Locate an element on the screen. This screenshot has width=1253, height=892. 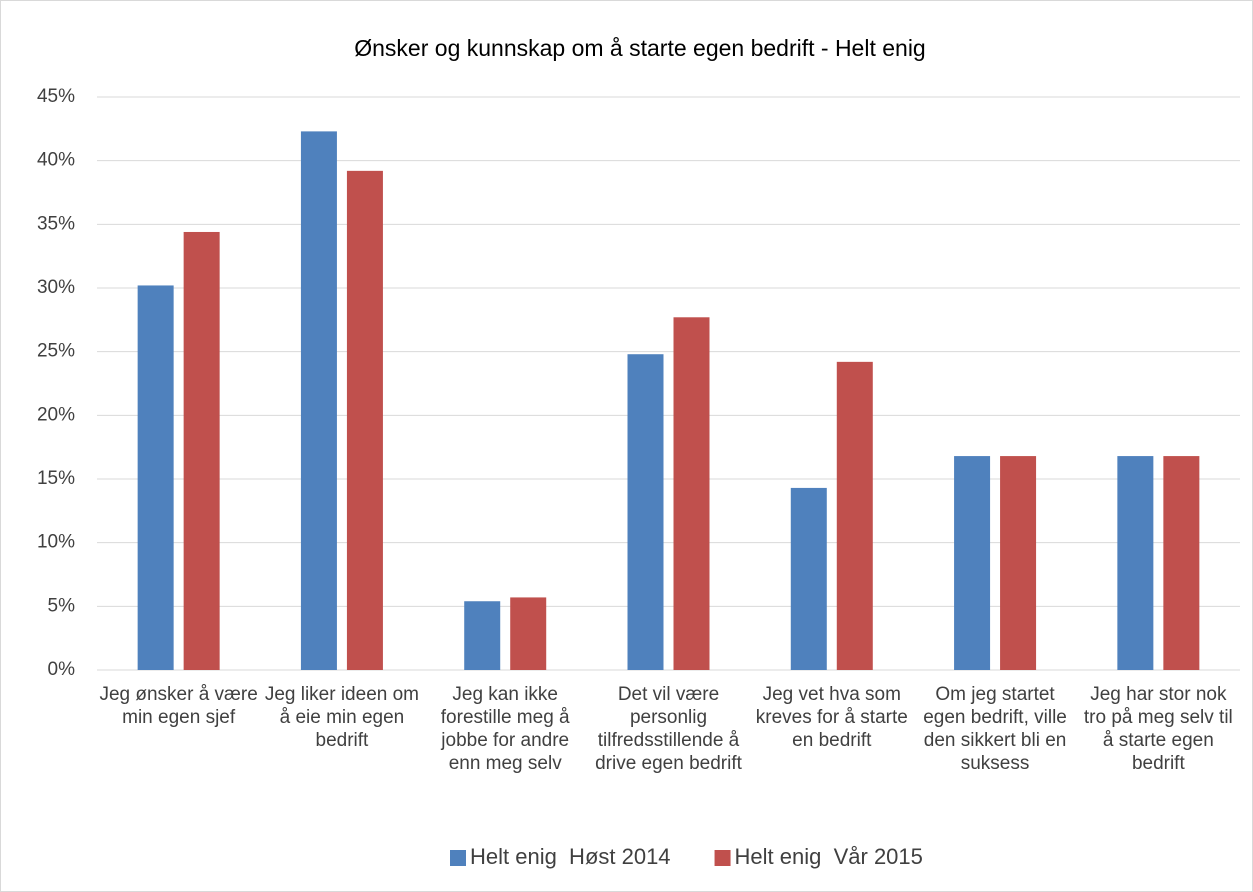
y-tick-label: 10% is located at coordinates (56, 542).